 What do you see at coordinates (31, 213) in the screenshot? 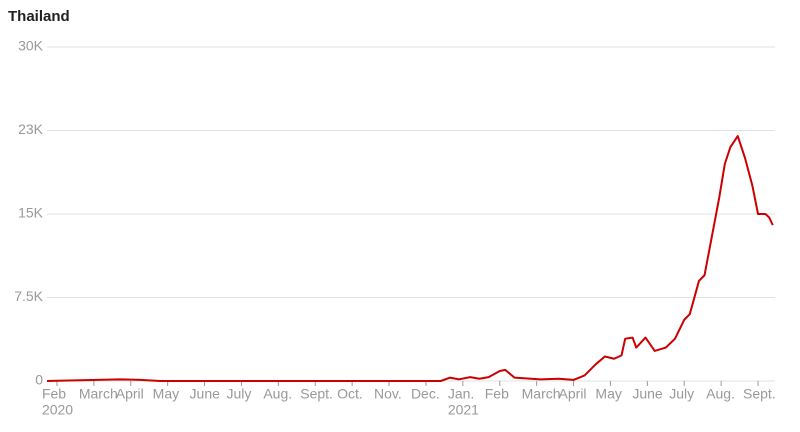
I see `y-tick-label: 15K` at bounding box center [31, 213].